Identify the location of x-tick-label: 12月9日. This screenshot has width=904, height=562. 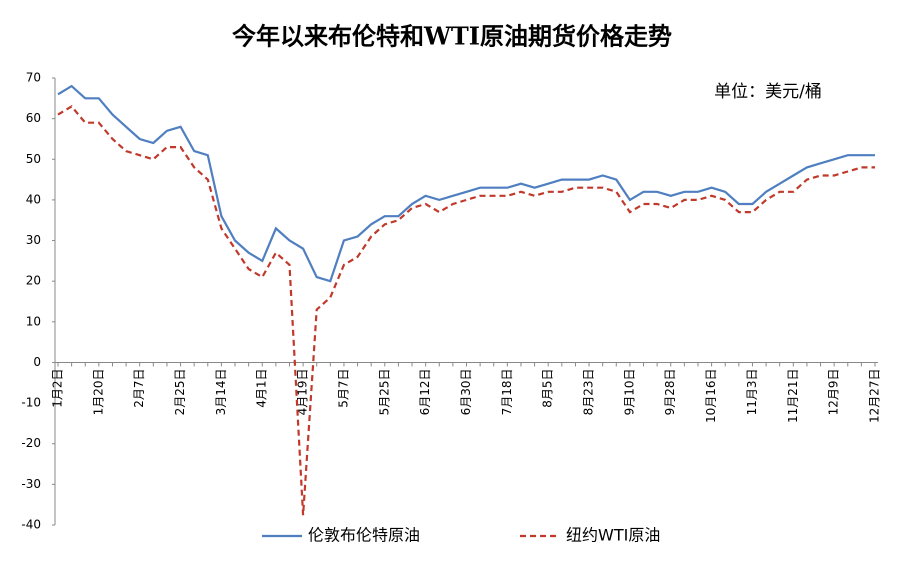
(834, 391).